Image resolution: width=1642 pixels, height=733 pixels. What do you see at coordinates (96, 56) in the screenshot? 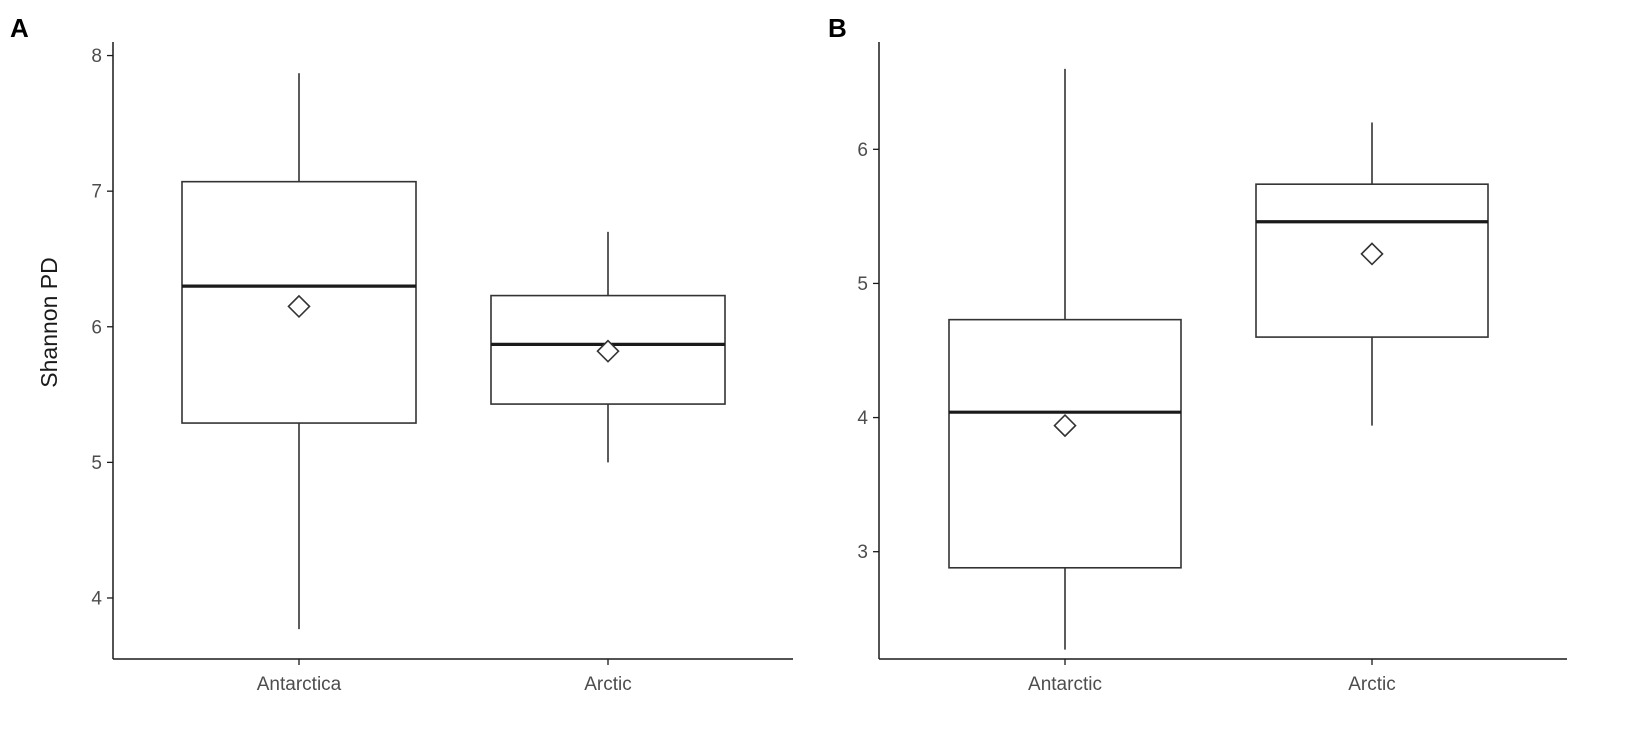
I see `y-tick-label: 8` at bounding box center [96, 56].